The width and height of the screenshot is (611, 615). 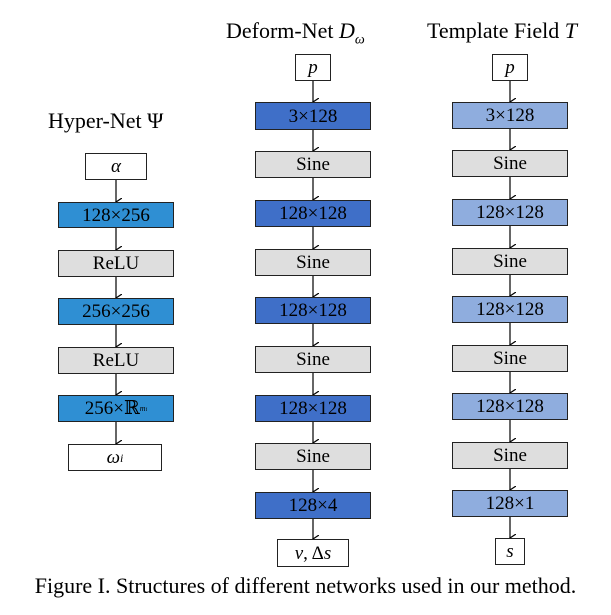 I want to click on deform-sine-3: Sine, so click(x=313, y=359).